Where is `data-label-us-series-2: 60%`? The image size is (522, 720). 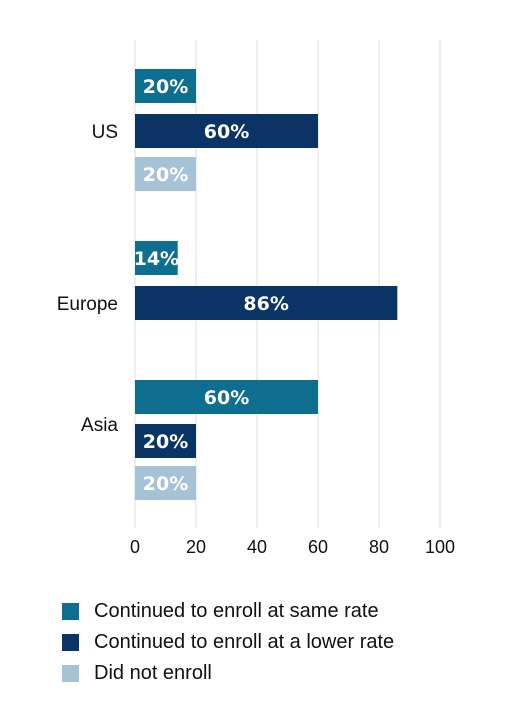 data-label-us-series-2: 60% is located at coordinates (226, 132).